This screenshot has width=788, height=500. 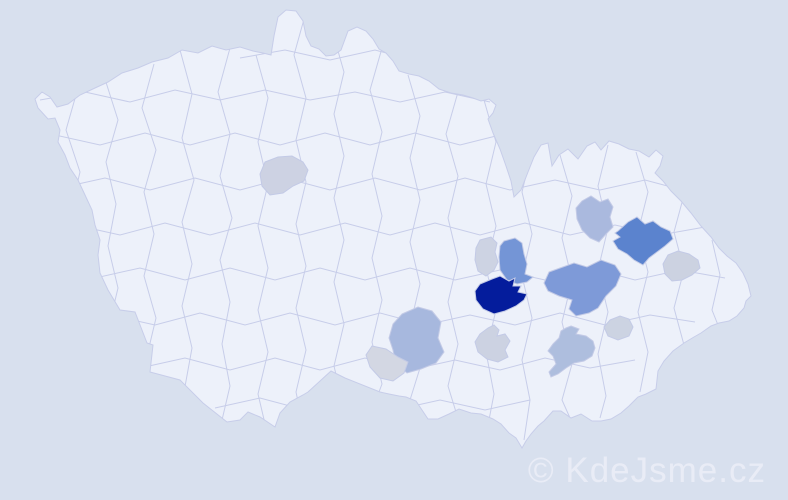 What do you see at coordinates (647, 470) in the screenshot?
I see `watermark: © KdeJsme.cz` at bounding box center [647, 470].